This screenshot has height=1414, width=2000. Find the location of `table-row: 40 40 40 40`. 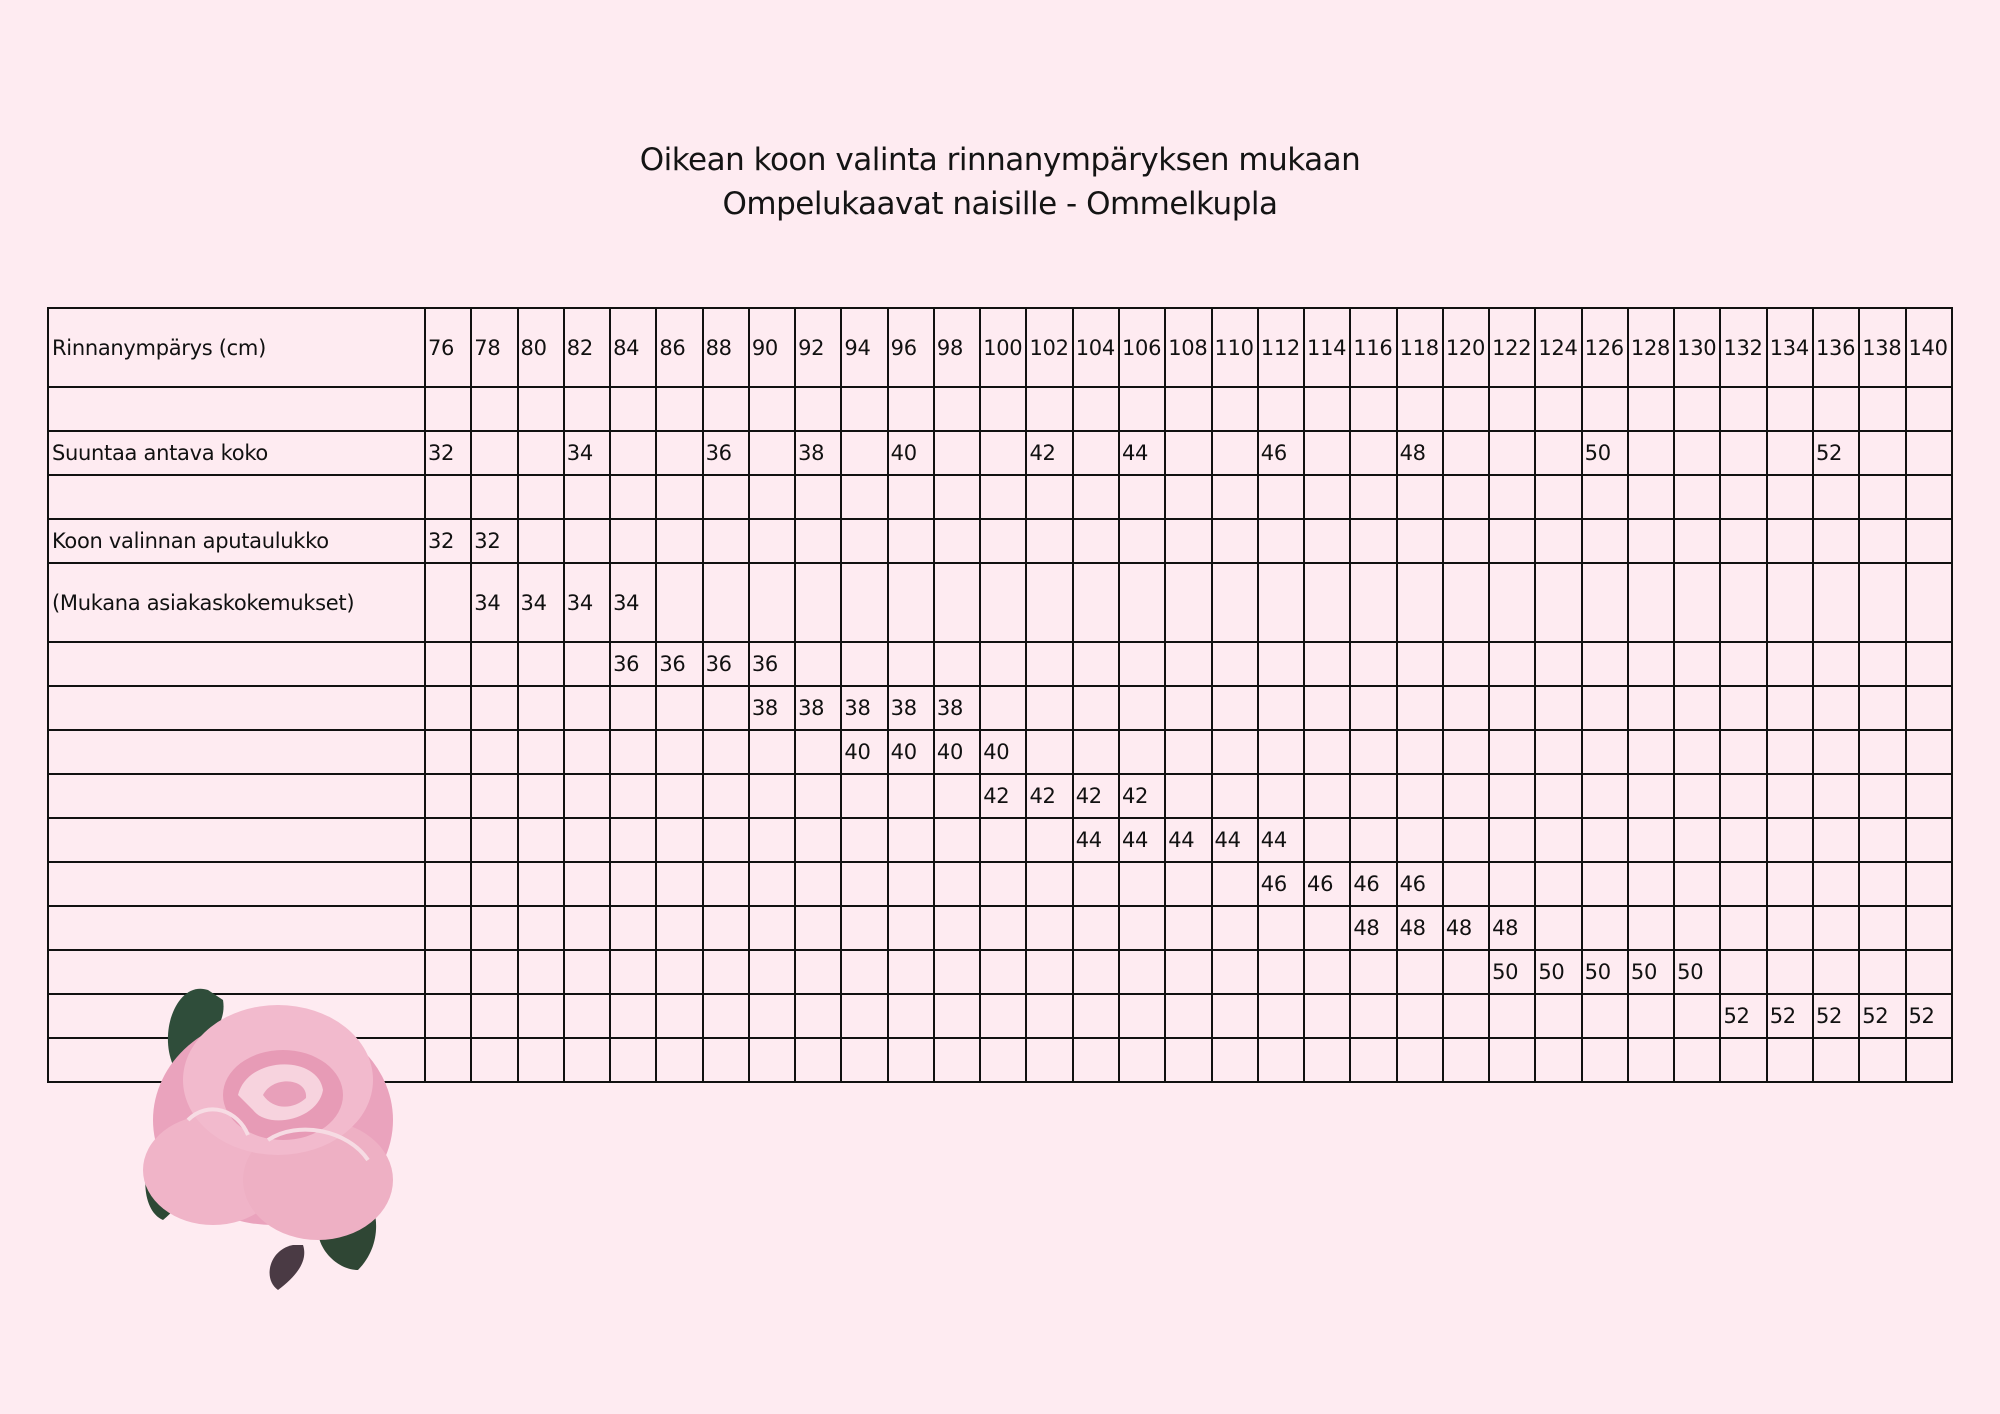

table-row: 40 40 40 40 is located at coordinates (1000, 752).